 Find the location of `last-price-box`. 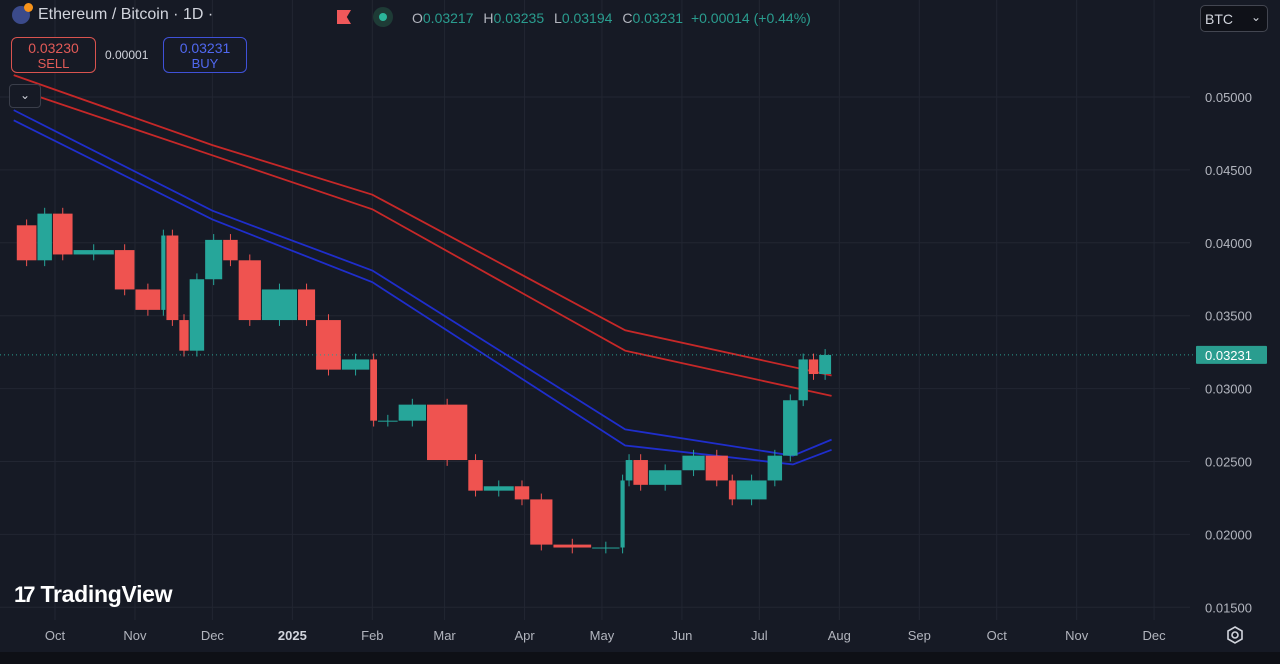

last-price-box is located at coordinates (1231, 354).